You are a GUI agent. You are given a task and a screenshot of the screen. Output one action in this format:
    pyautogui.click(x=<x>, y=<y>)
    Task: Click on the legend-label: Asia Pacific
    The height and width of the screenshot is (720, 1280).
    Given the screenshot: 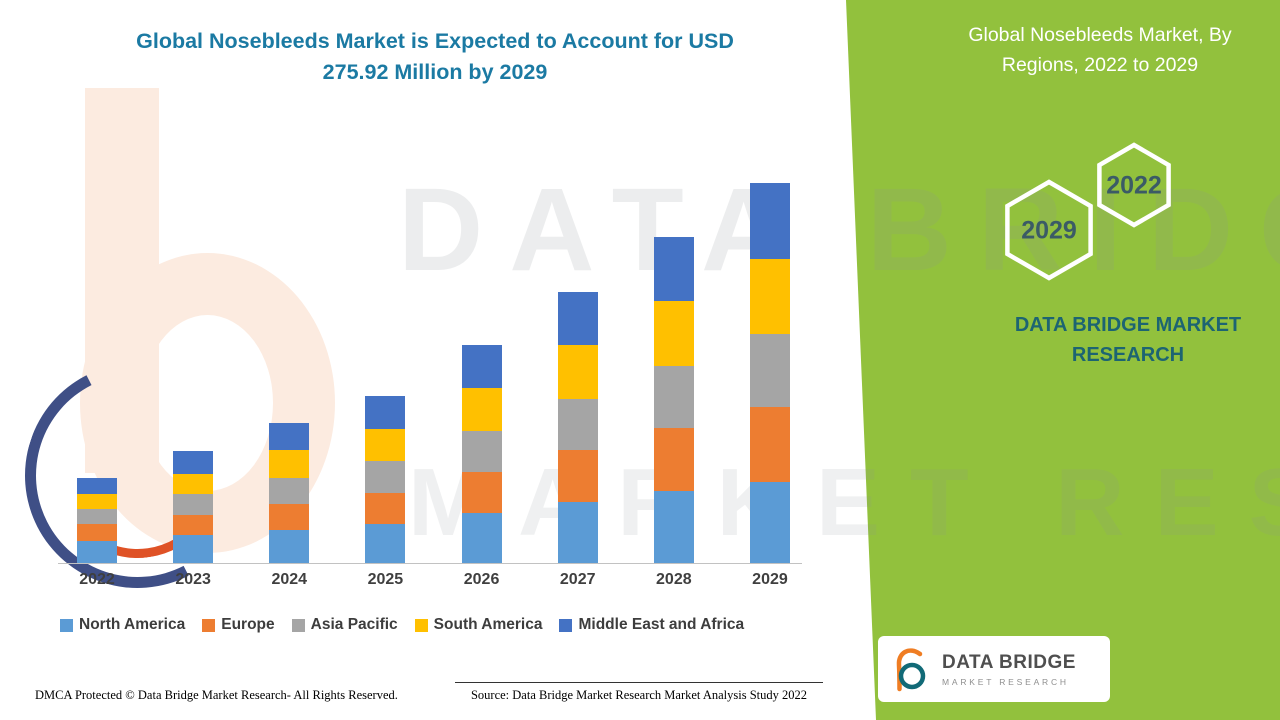 What is the action you would take?
    pyautogui.click(x=354, y=624)
    